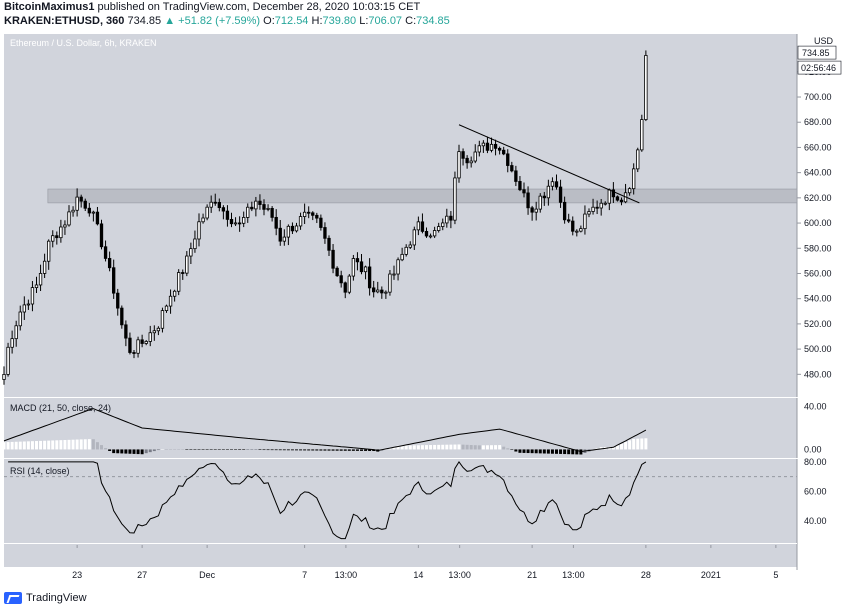 This screenshot has width=850, height=612. What do you see at coordinates (818, 97) in the screenshot?
I see `y-tick-label: 700.00` at bounding box center [818, 97].